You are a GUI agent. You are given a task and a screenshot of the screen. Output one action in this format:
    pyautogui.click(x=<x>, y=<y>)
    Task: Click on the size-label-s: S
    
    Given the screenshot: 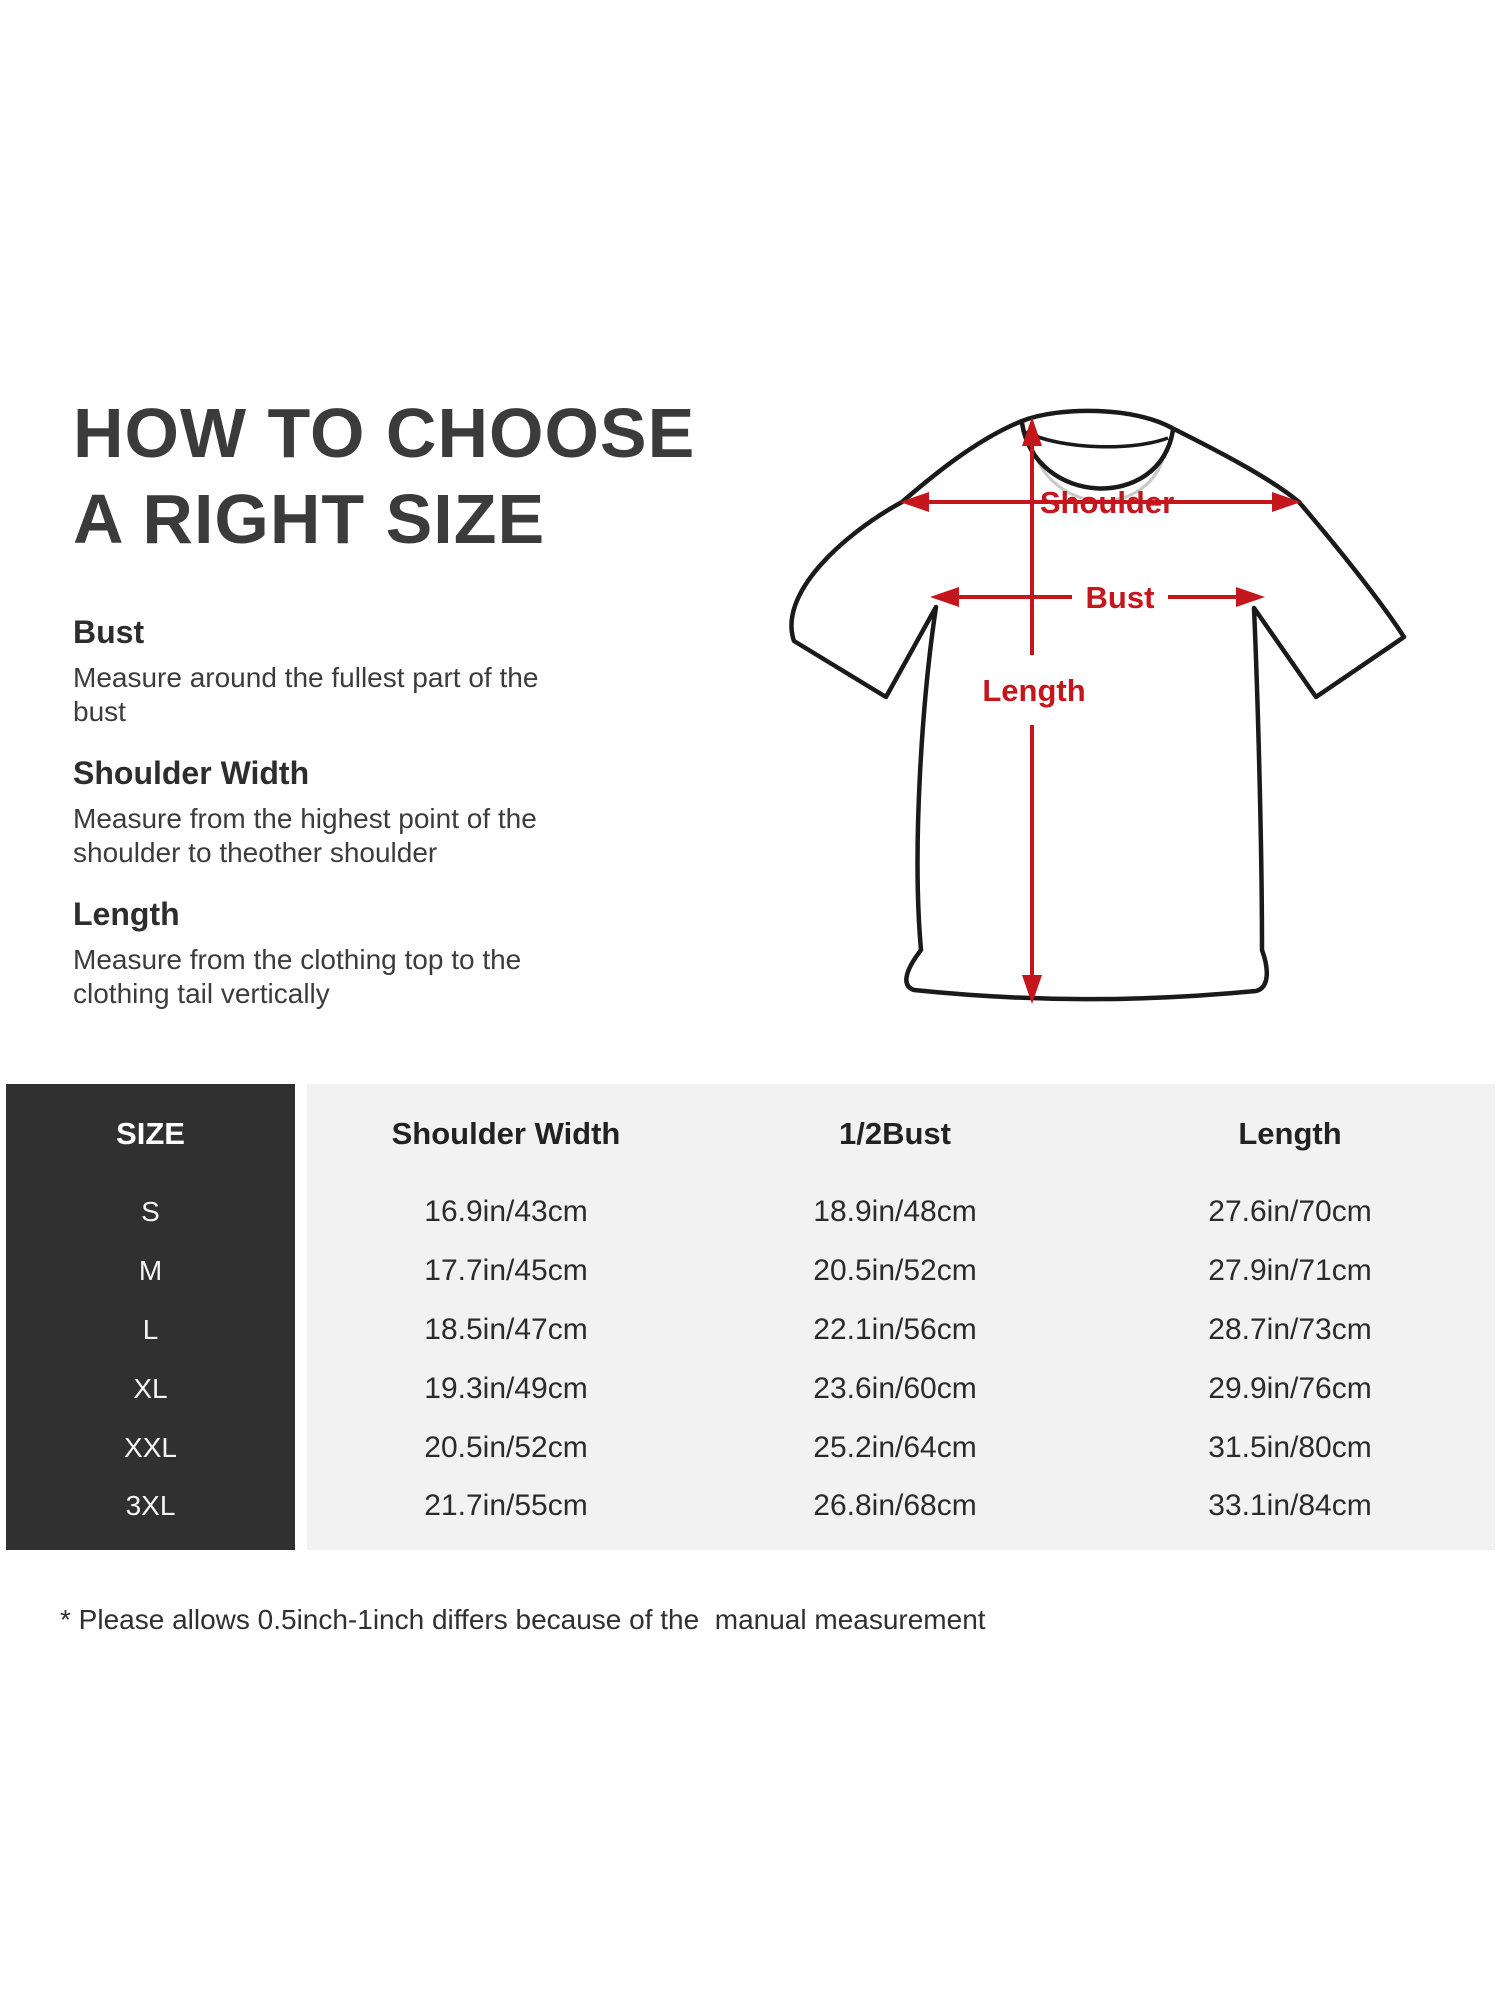 What is the action you would take?
    pyautogui.click(x=150, y=1212)
    